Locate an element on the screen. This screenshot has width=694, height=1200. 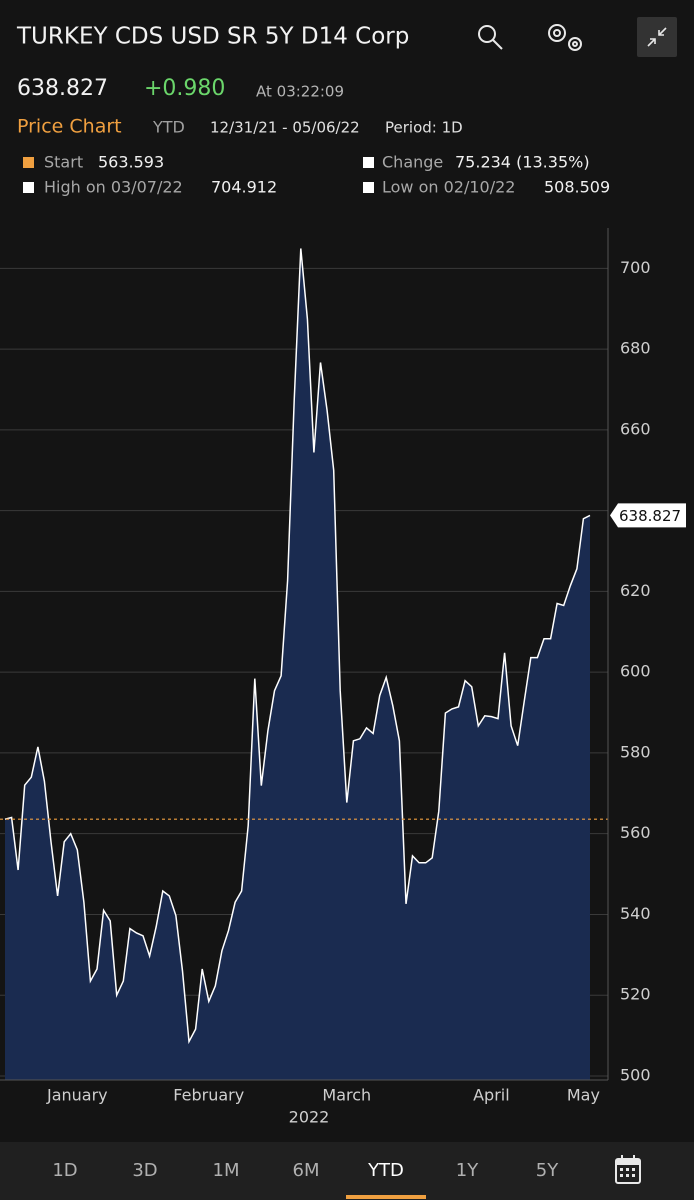
range-tab: 6M is located at coordinates (306, 1170).